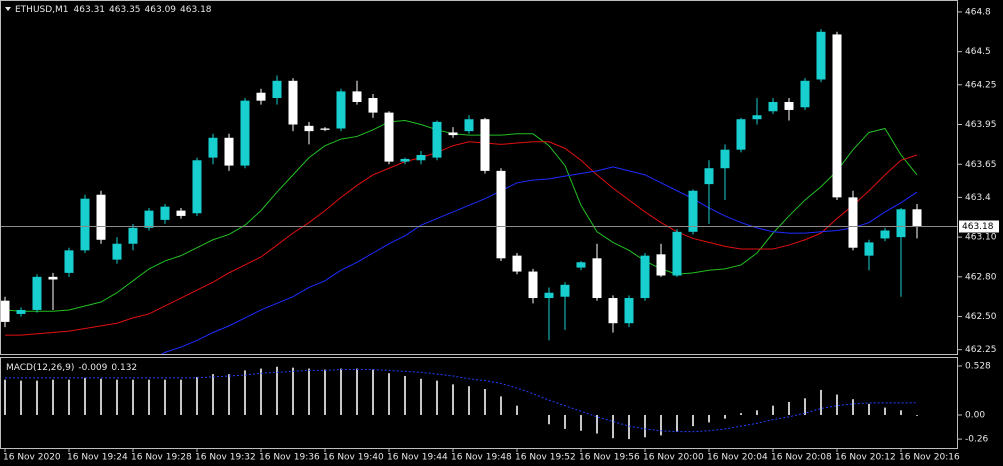 This screenshot has height=466, width=1003. What do you see at coordinates (161, 458) in the screenshot?
I see `x-tick-label: 16 Nov 19:28` at bounding box center [161, 458].